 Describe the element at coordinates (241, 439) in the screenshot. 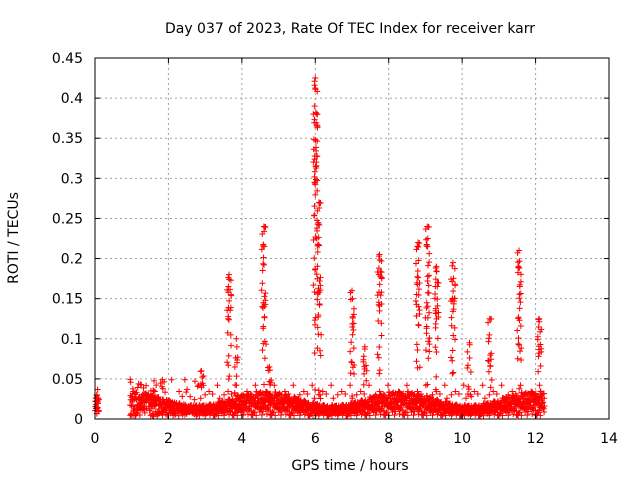

I see `x-tick-label: 4` at that location.